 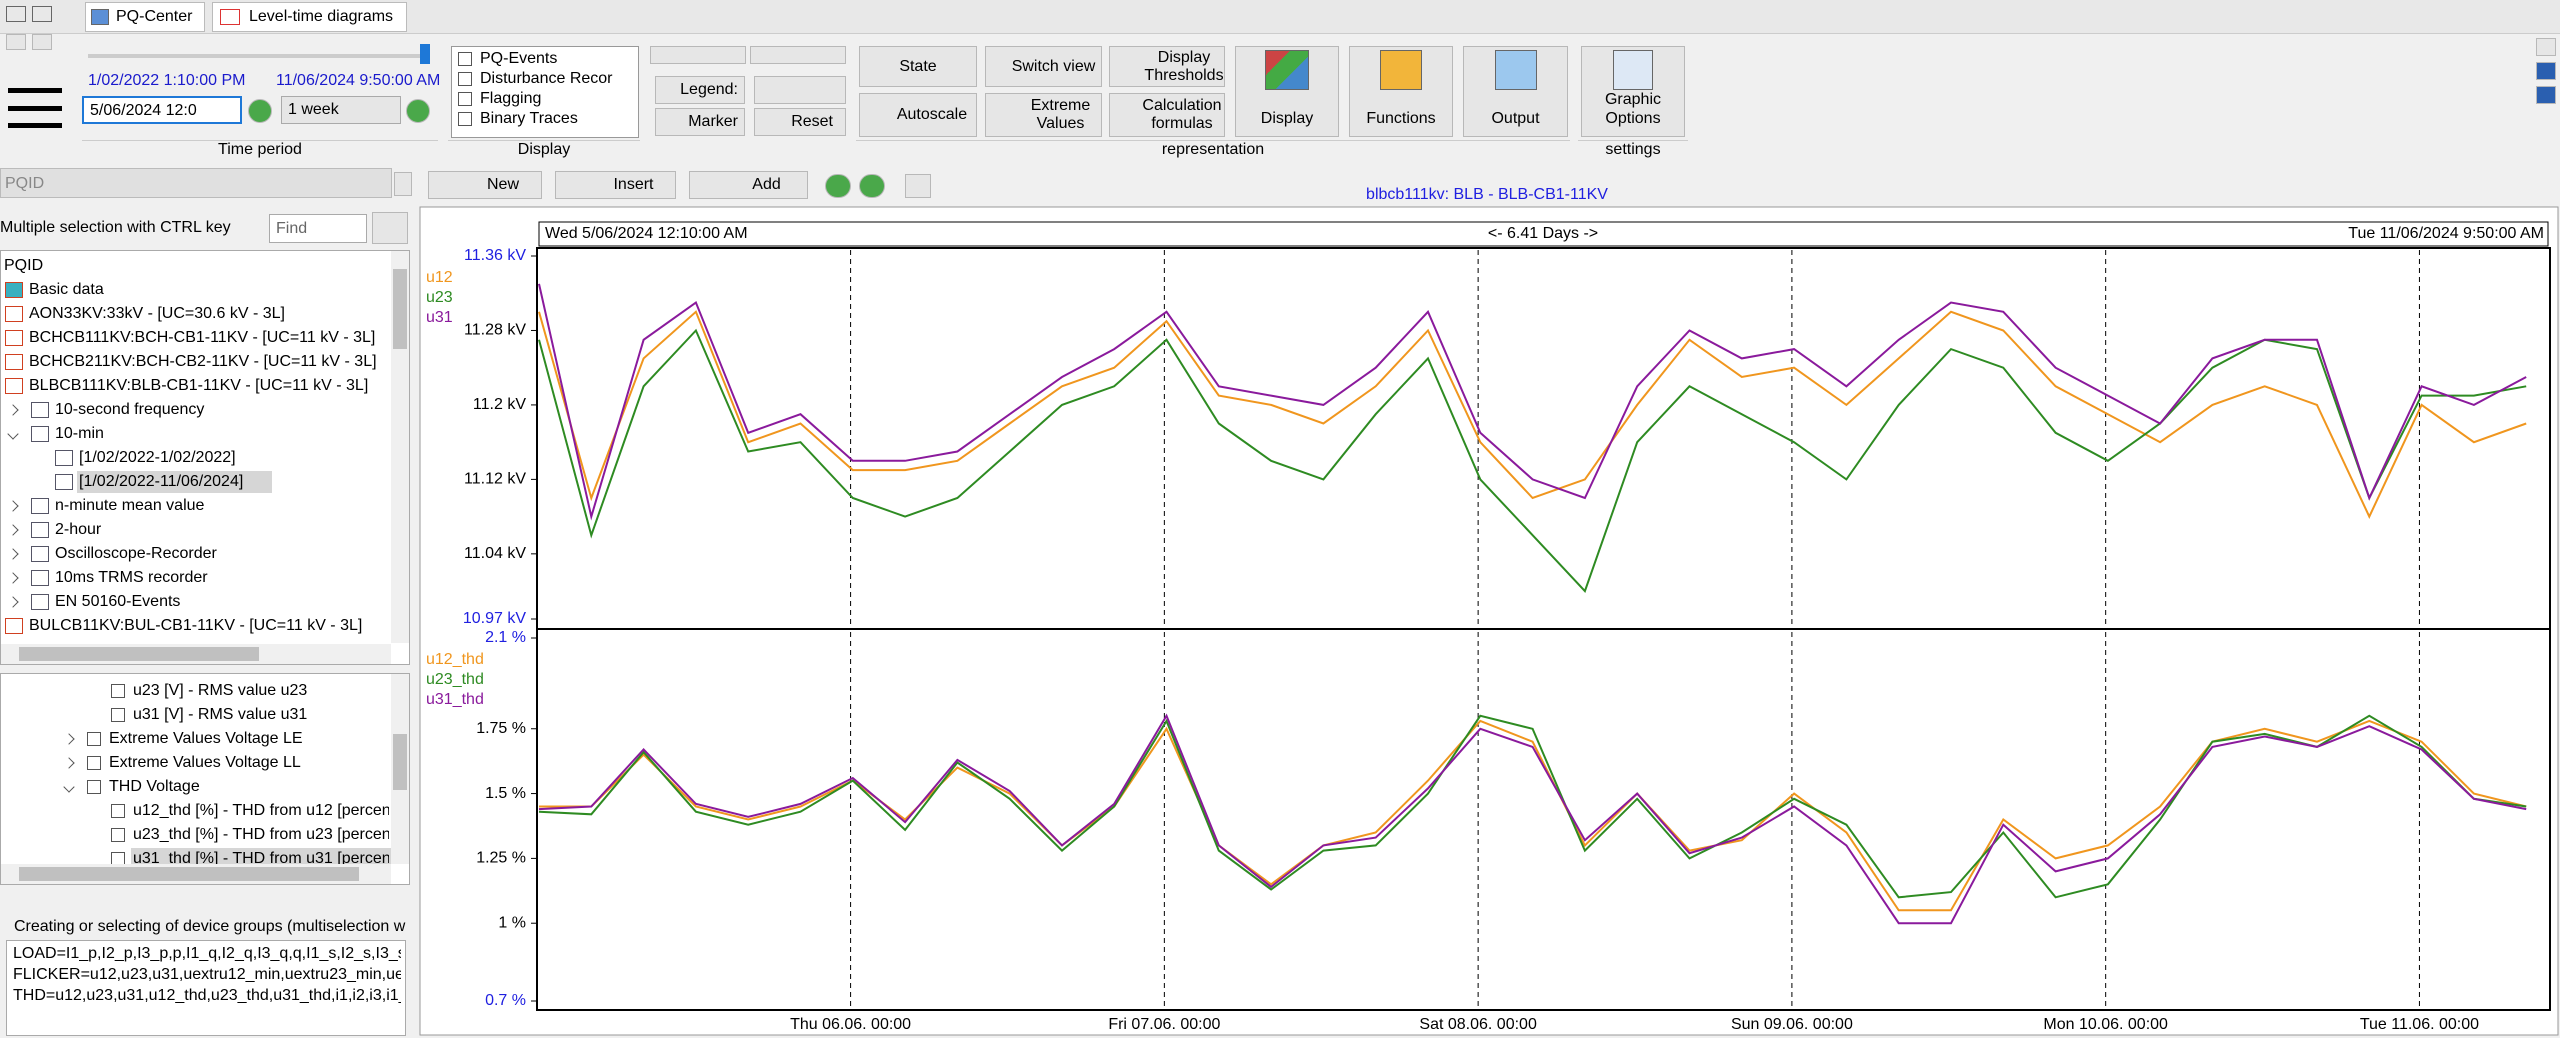 I want to click on next-button, so click(x=418, y=111).